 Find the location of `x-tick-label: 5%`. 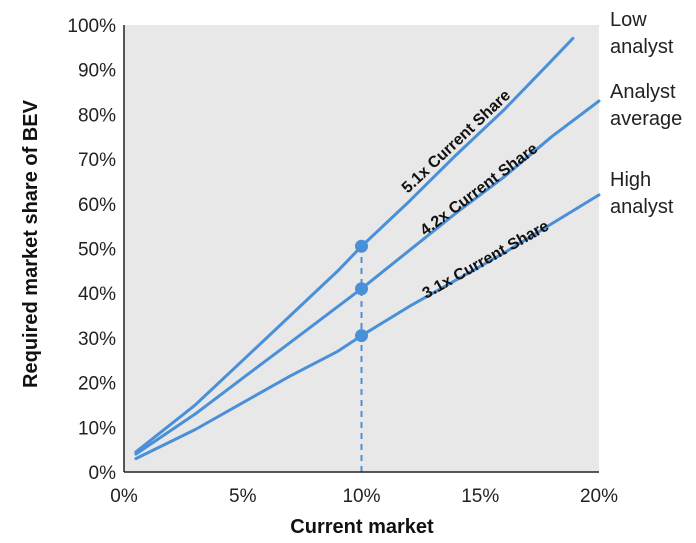

x-tick-label: 5% is located at coordinates (243, 496).